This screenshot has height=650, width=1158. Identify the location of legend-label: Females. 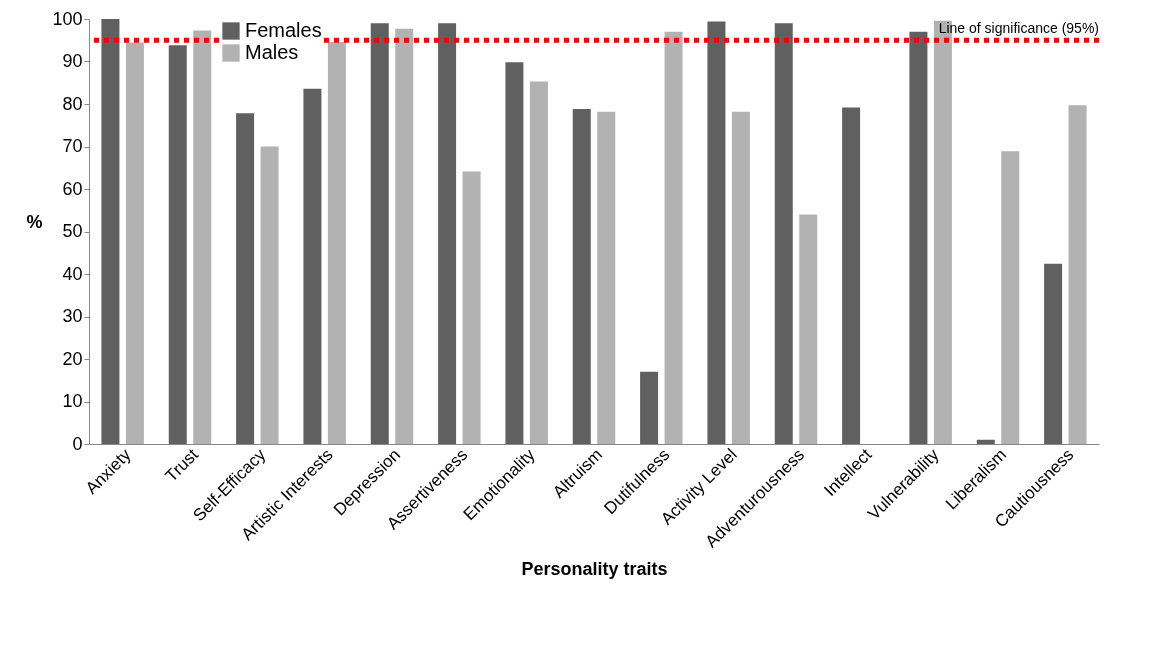
(283, 30).